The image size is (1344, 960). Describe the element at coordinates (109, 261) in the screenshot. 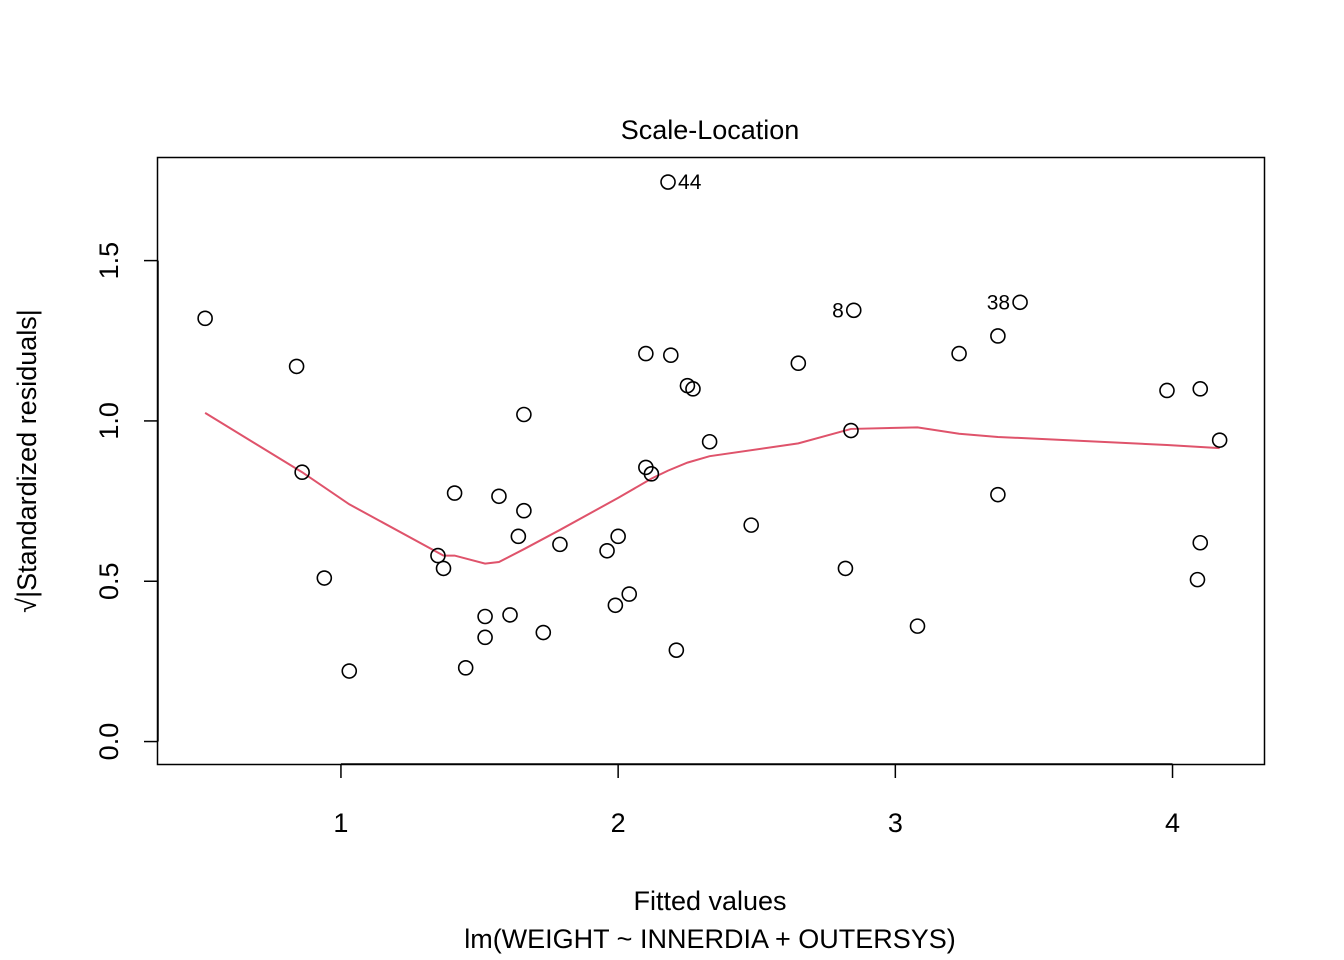

I see `y-tick-label: 1.5` at that location.